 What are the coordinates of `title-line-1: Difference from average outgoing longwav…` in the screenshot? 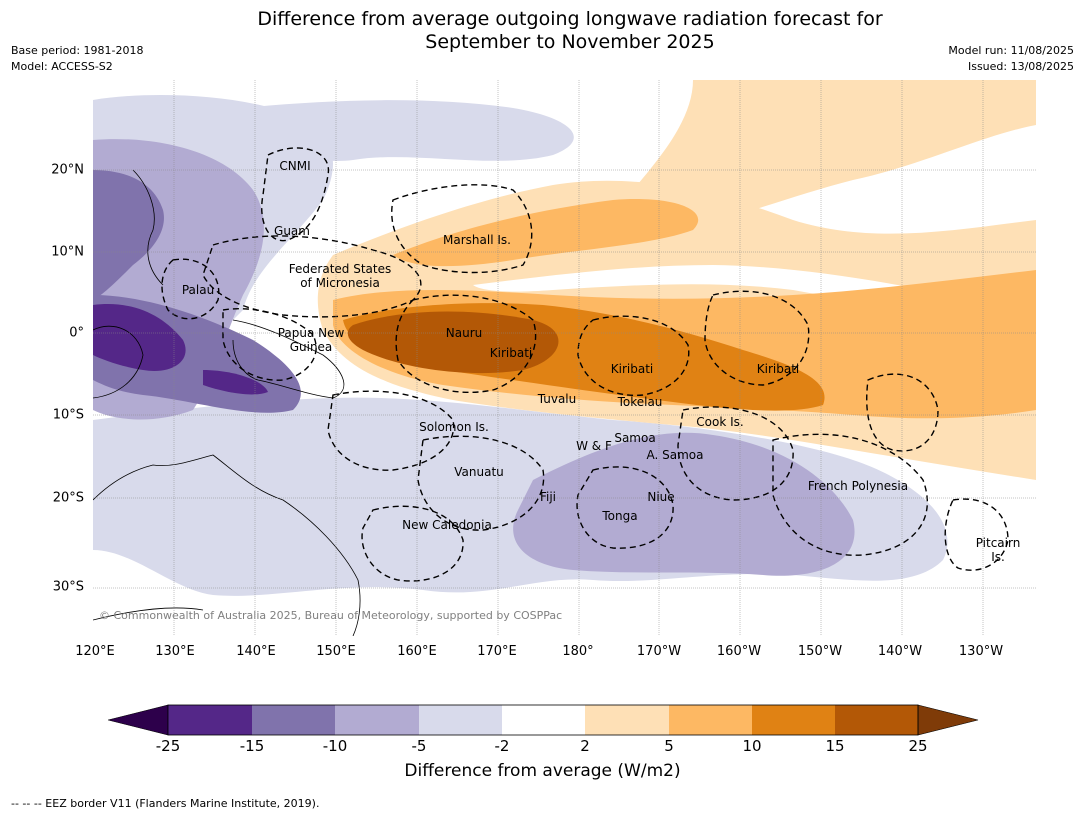 It's located at (570, 19).